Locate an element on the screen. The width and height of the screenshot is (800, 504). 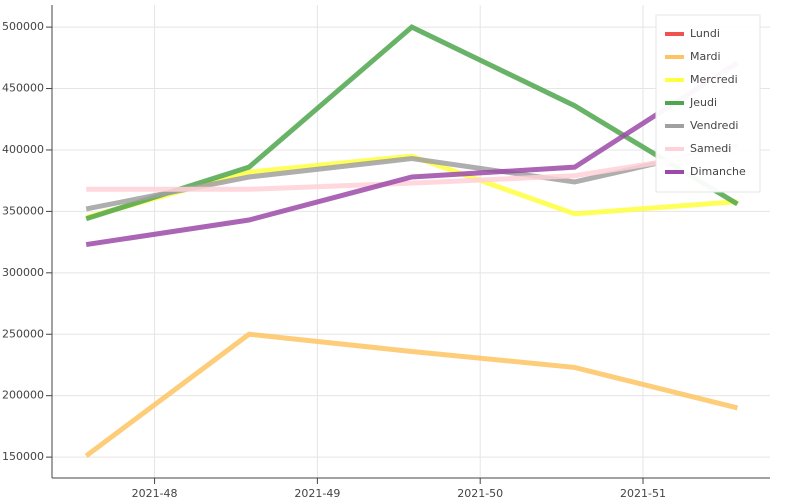
y-tick-label: 450000 is located at coordinates (23, 88).